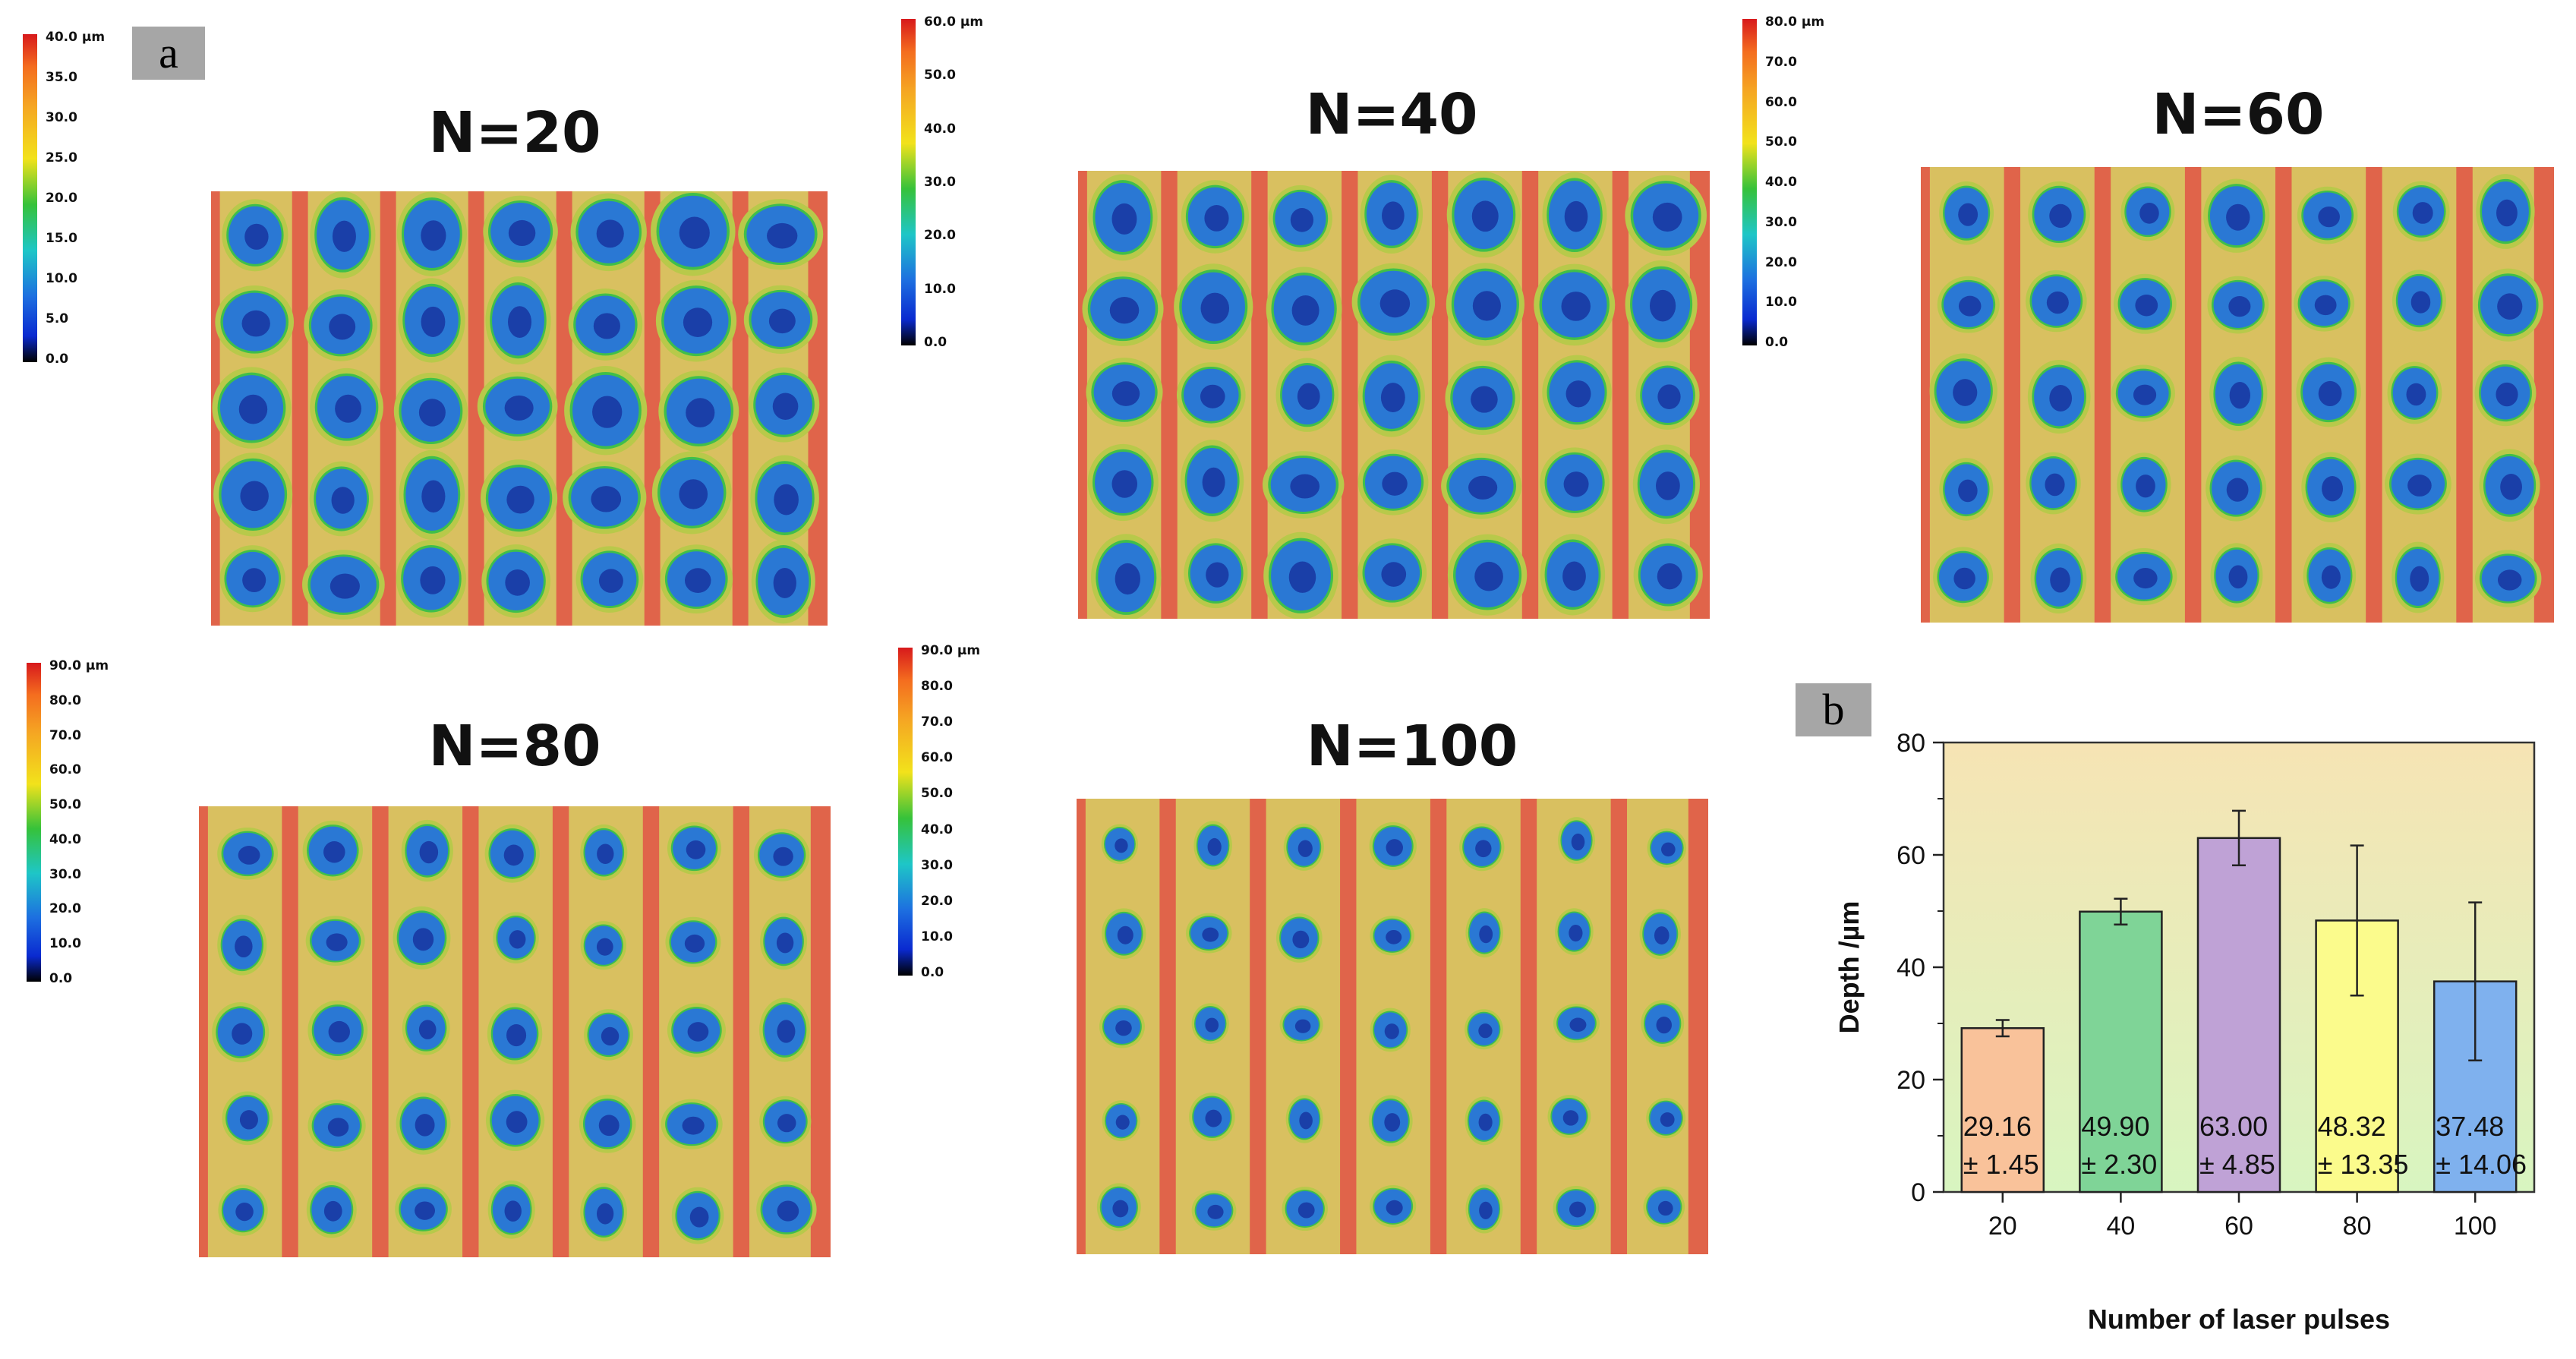  What do you see at coordinates (2352, 1126) in the screenshot?
I see `value-label: 48.32` at bounding box center [2352, 1126].